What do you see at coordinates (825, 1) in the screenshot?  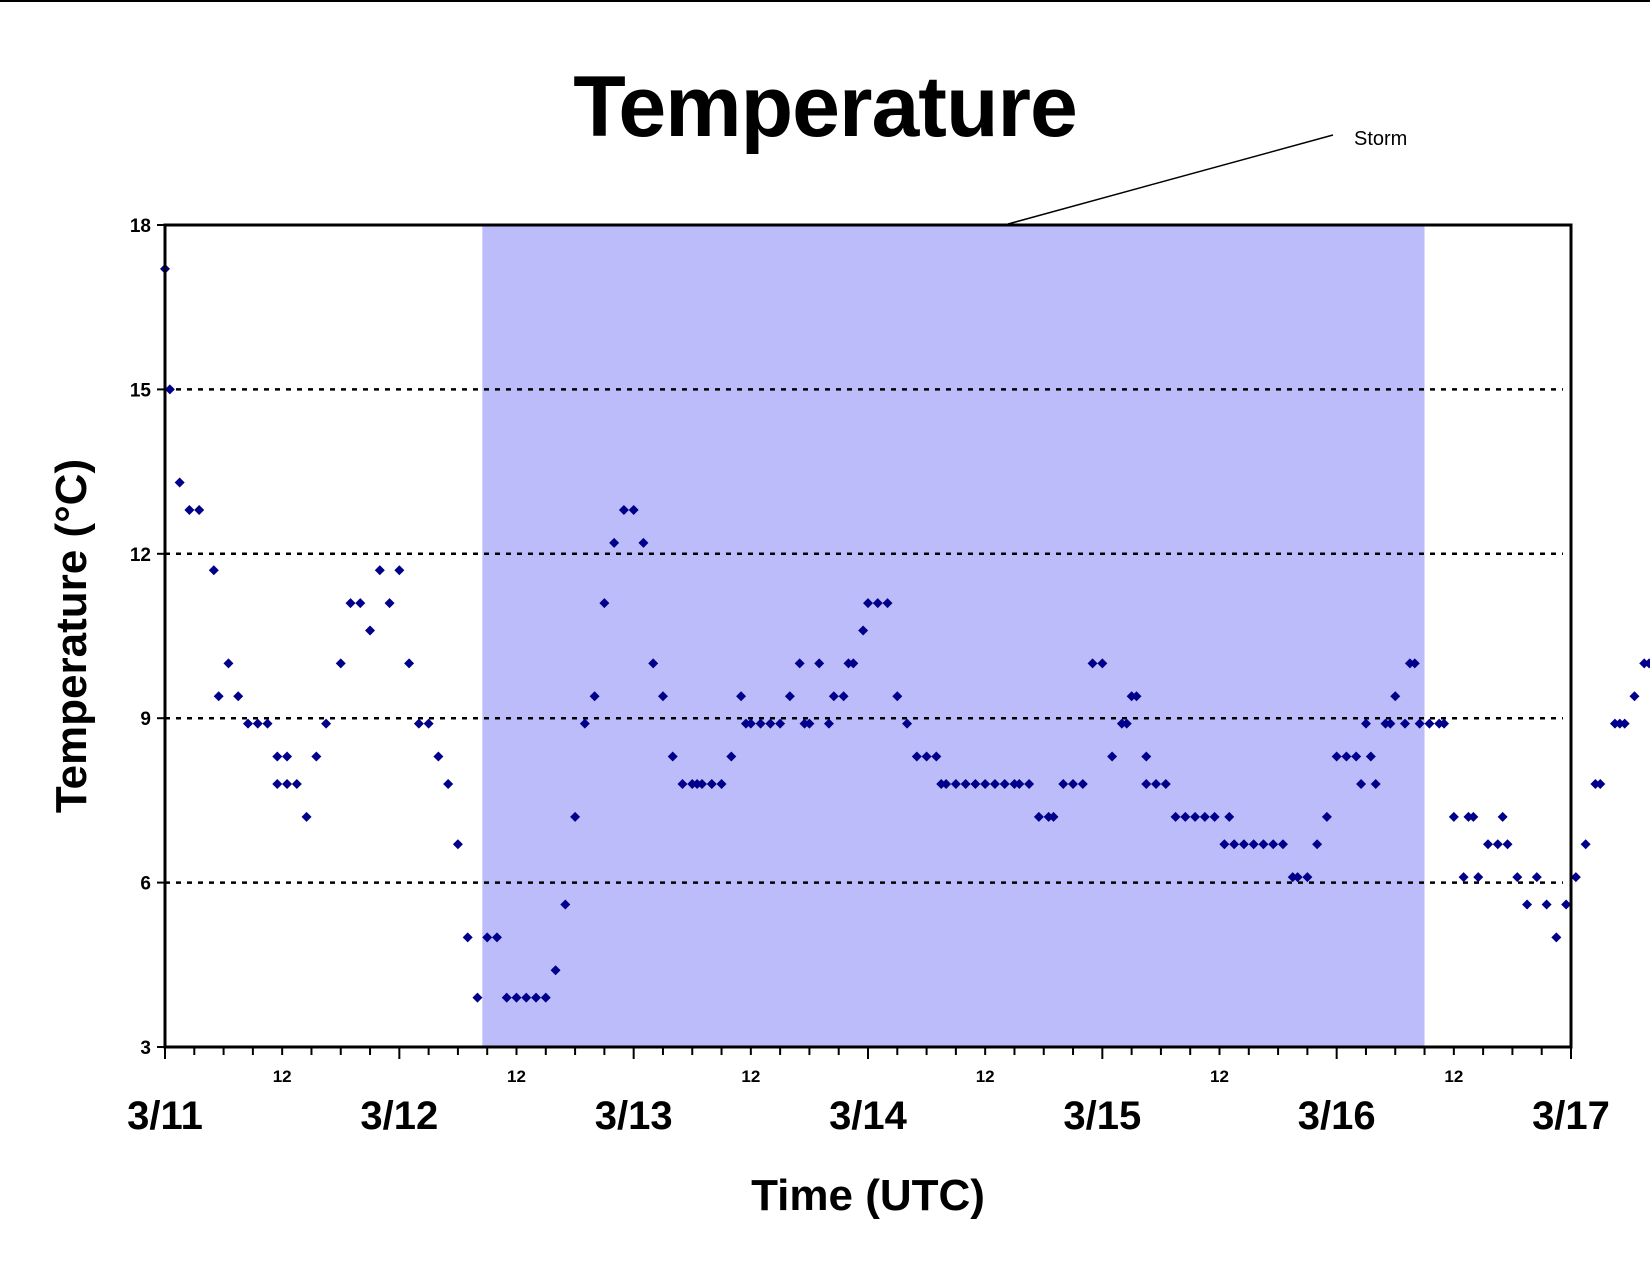 I see `top-border-line` at bounding box center [825, 1].